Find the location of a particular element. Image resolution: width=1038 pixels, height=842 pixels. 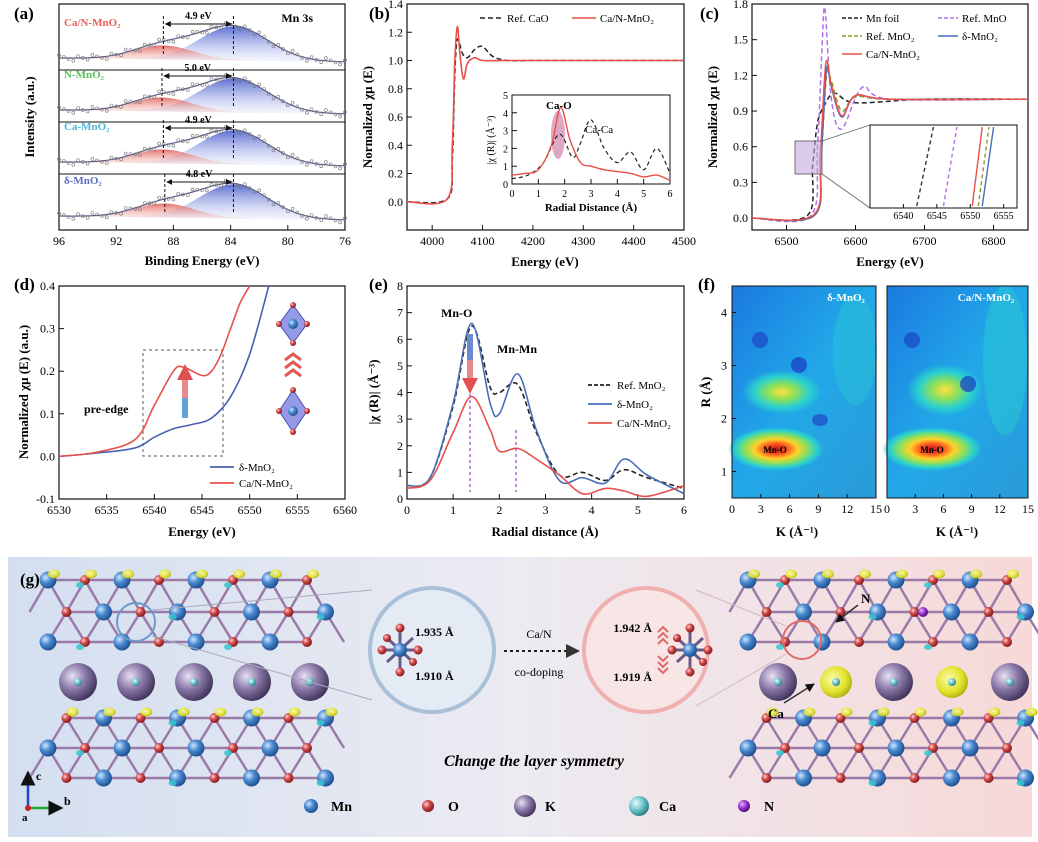

xps-sample-name: Ca/N-MnO₂ is located at coordinates (92, 23).